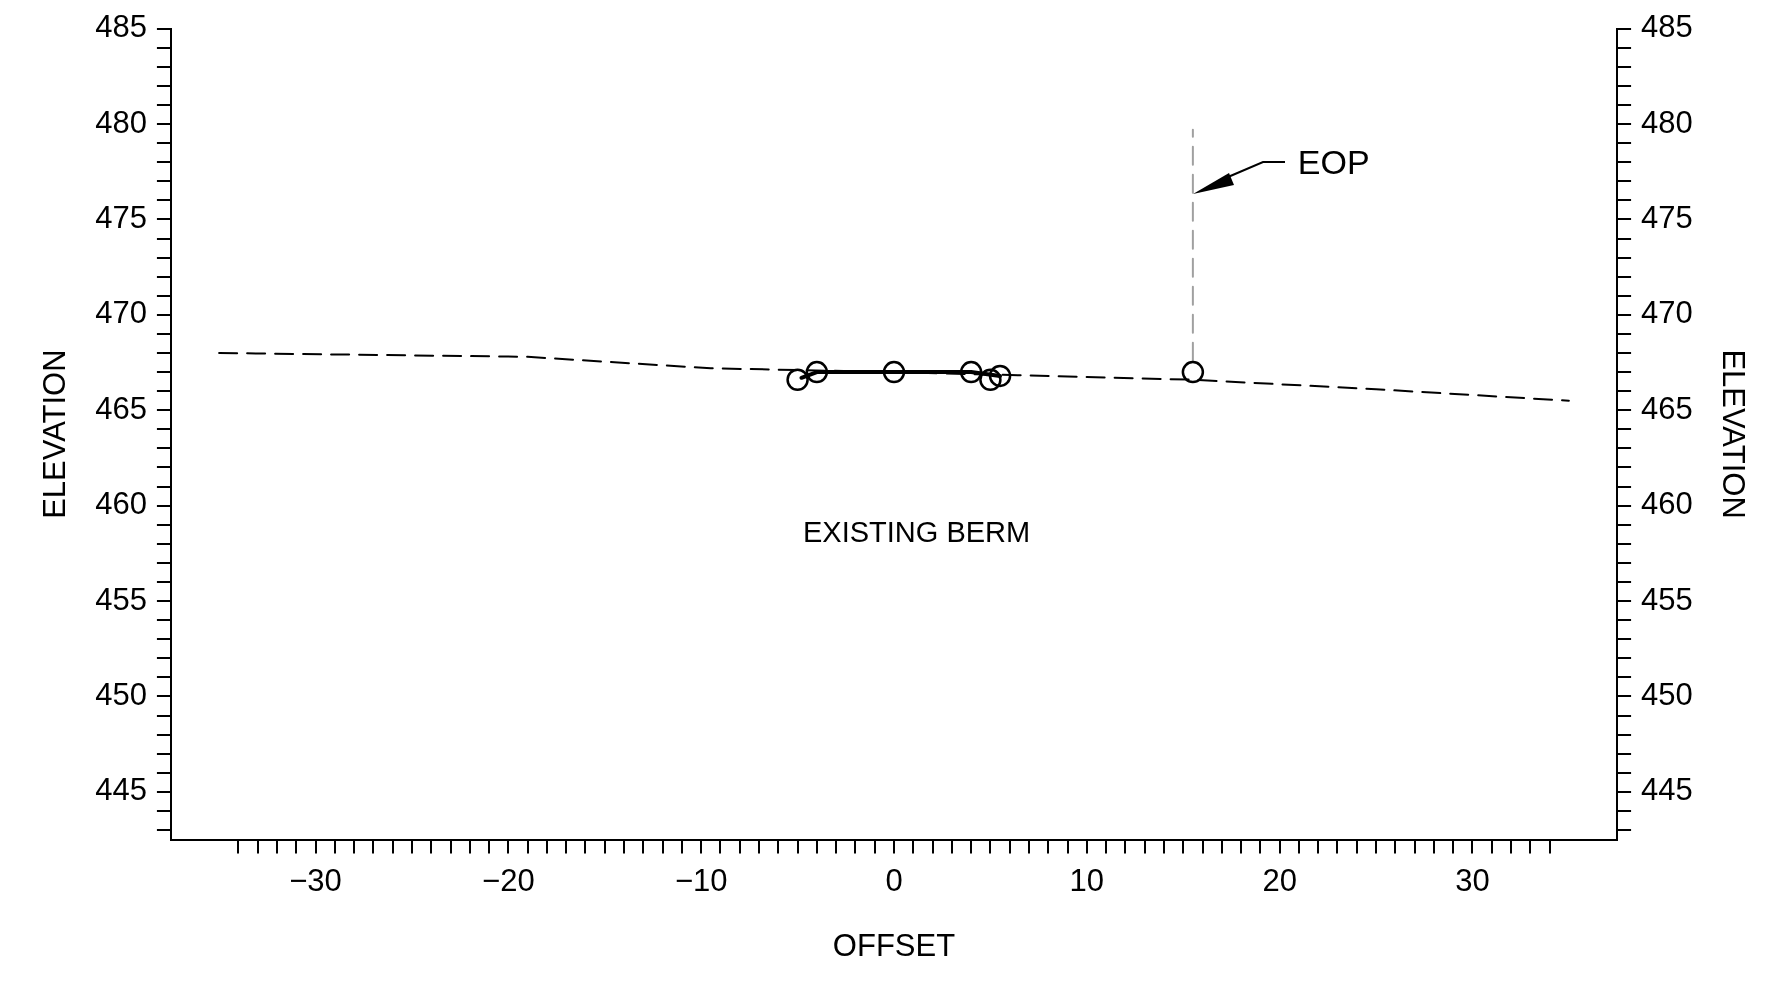  What do you see at coordinates (121, 599) in the screenshot?
I see `y-tick-label: 455` at bounding box center [121, 599].